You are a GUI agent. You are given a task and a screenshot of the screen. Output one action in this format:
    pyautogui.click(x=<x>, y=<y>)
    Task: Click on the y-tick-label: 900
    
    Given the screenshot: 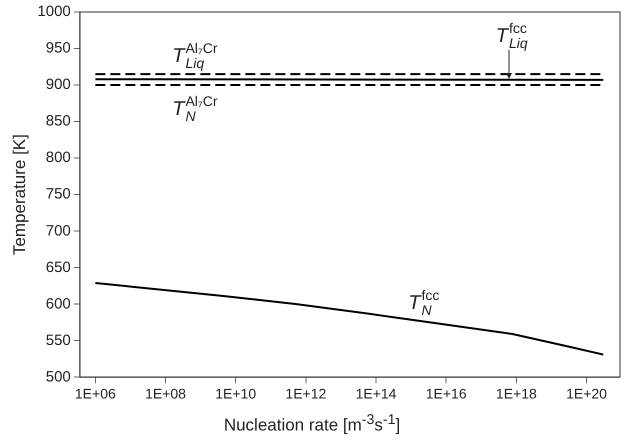 What is the action you would take?
    pyautogui.click(x=58, y=85)
    